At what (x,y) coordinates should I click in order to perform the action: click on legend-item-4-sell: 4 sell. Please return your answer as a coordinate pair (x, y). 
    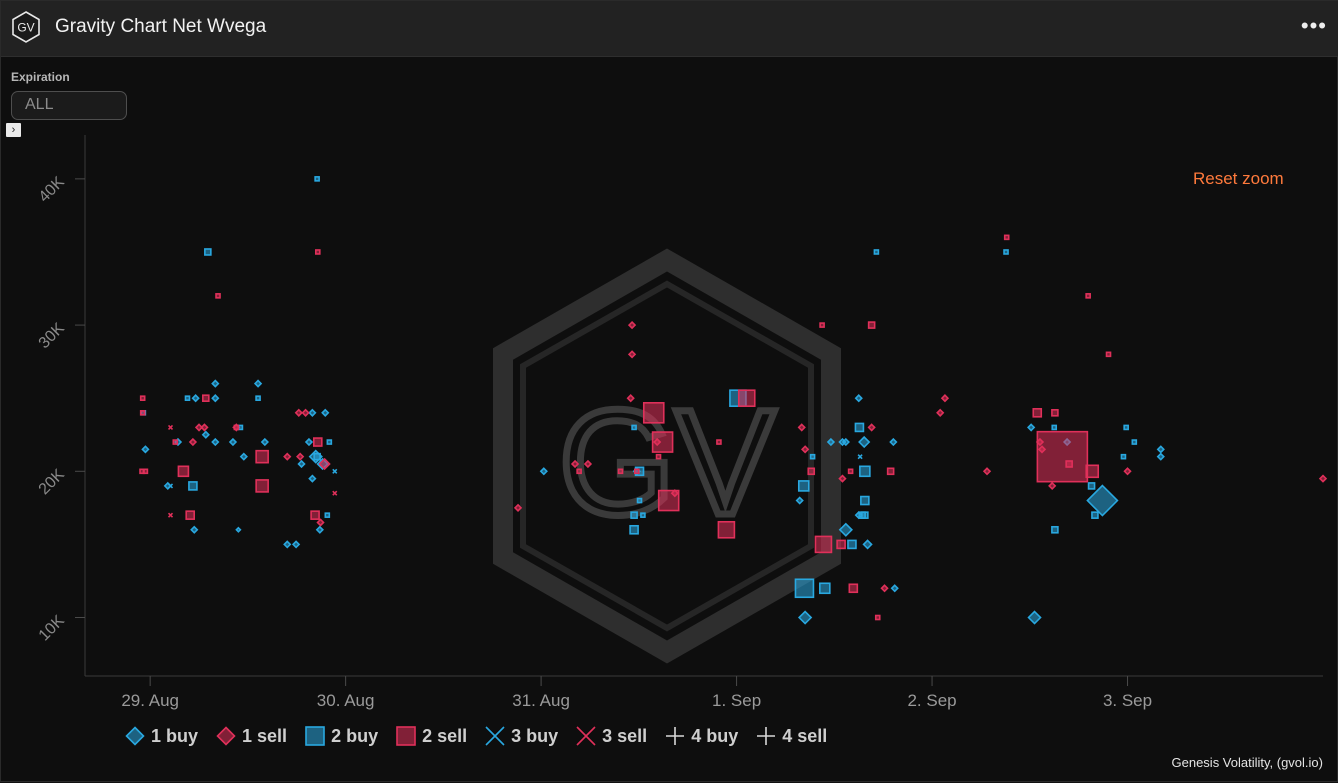
    Looking at the image, I should click on (790, 736).